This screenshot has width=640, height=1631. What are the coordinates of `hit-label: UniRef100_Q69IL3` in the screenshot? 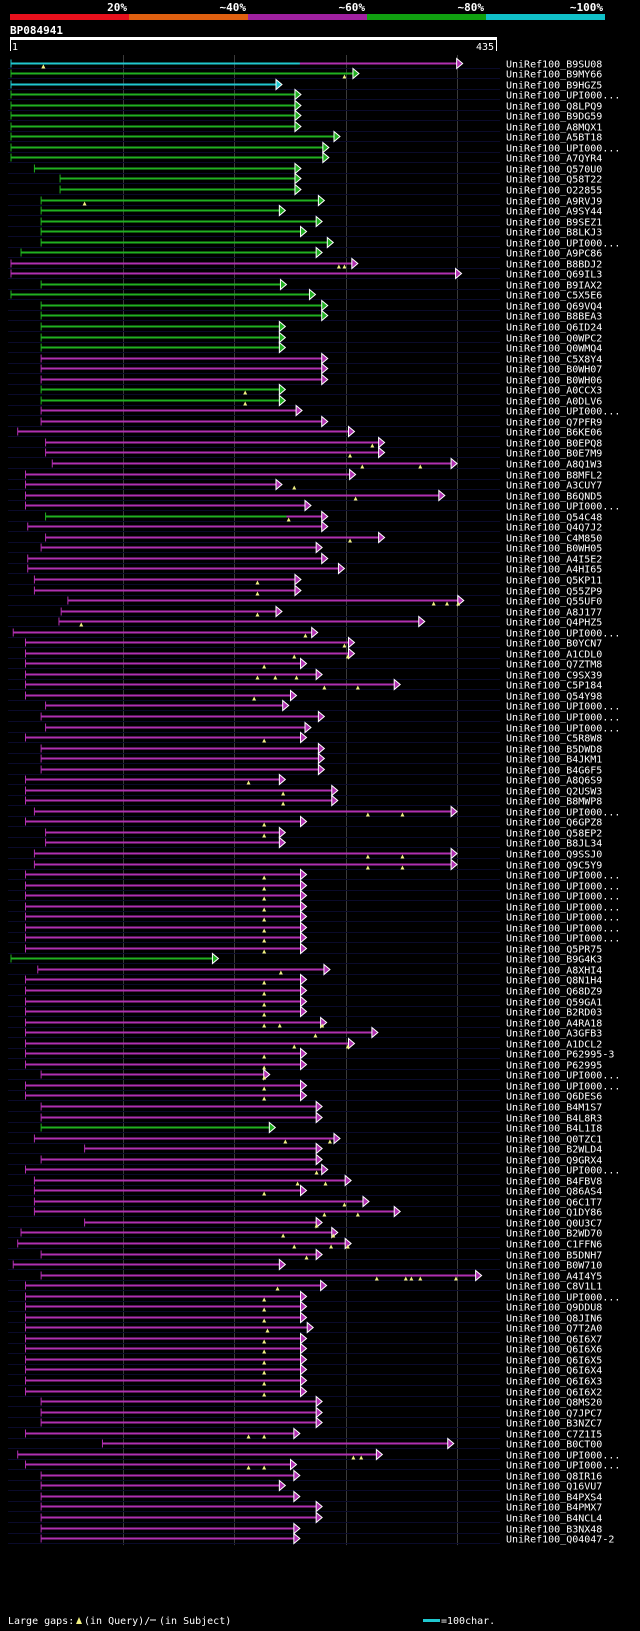 It's located at (554, 275).